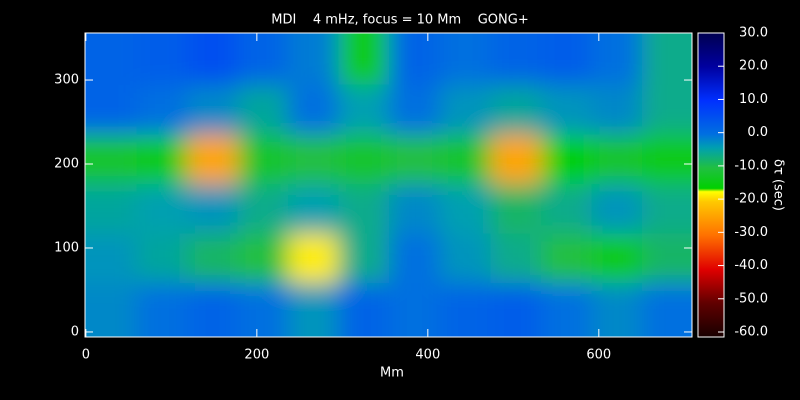  Describe the element at coordinates (778, 185) in the screenshot. I see `colorbar-label: δτ (sec)` at that location.